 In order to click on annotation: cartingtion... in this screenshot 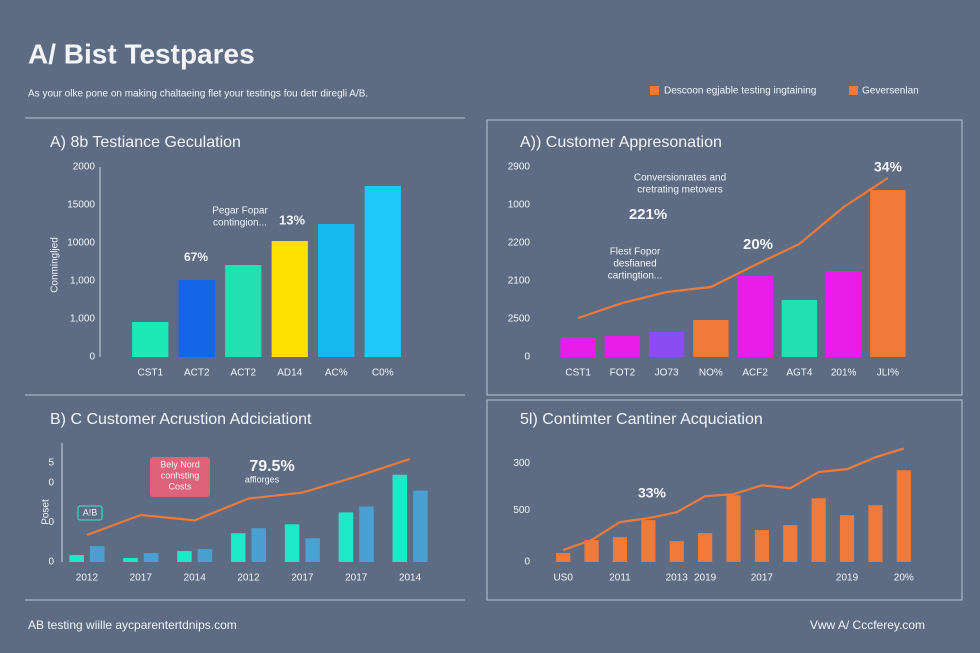, I will do `click(635, 276)`.